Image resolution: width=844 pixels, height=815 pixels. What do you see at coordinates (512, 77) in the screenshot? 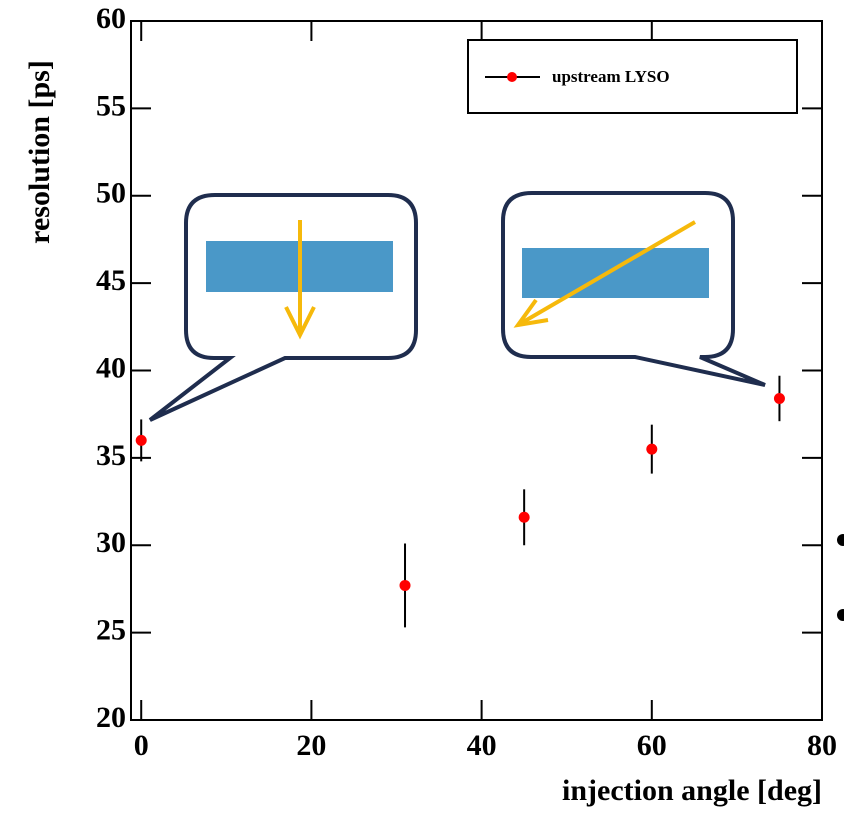
I see `legend-marker` at bounding box center [512, 77].